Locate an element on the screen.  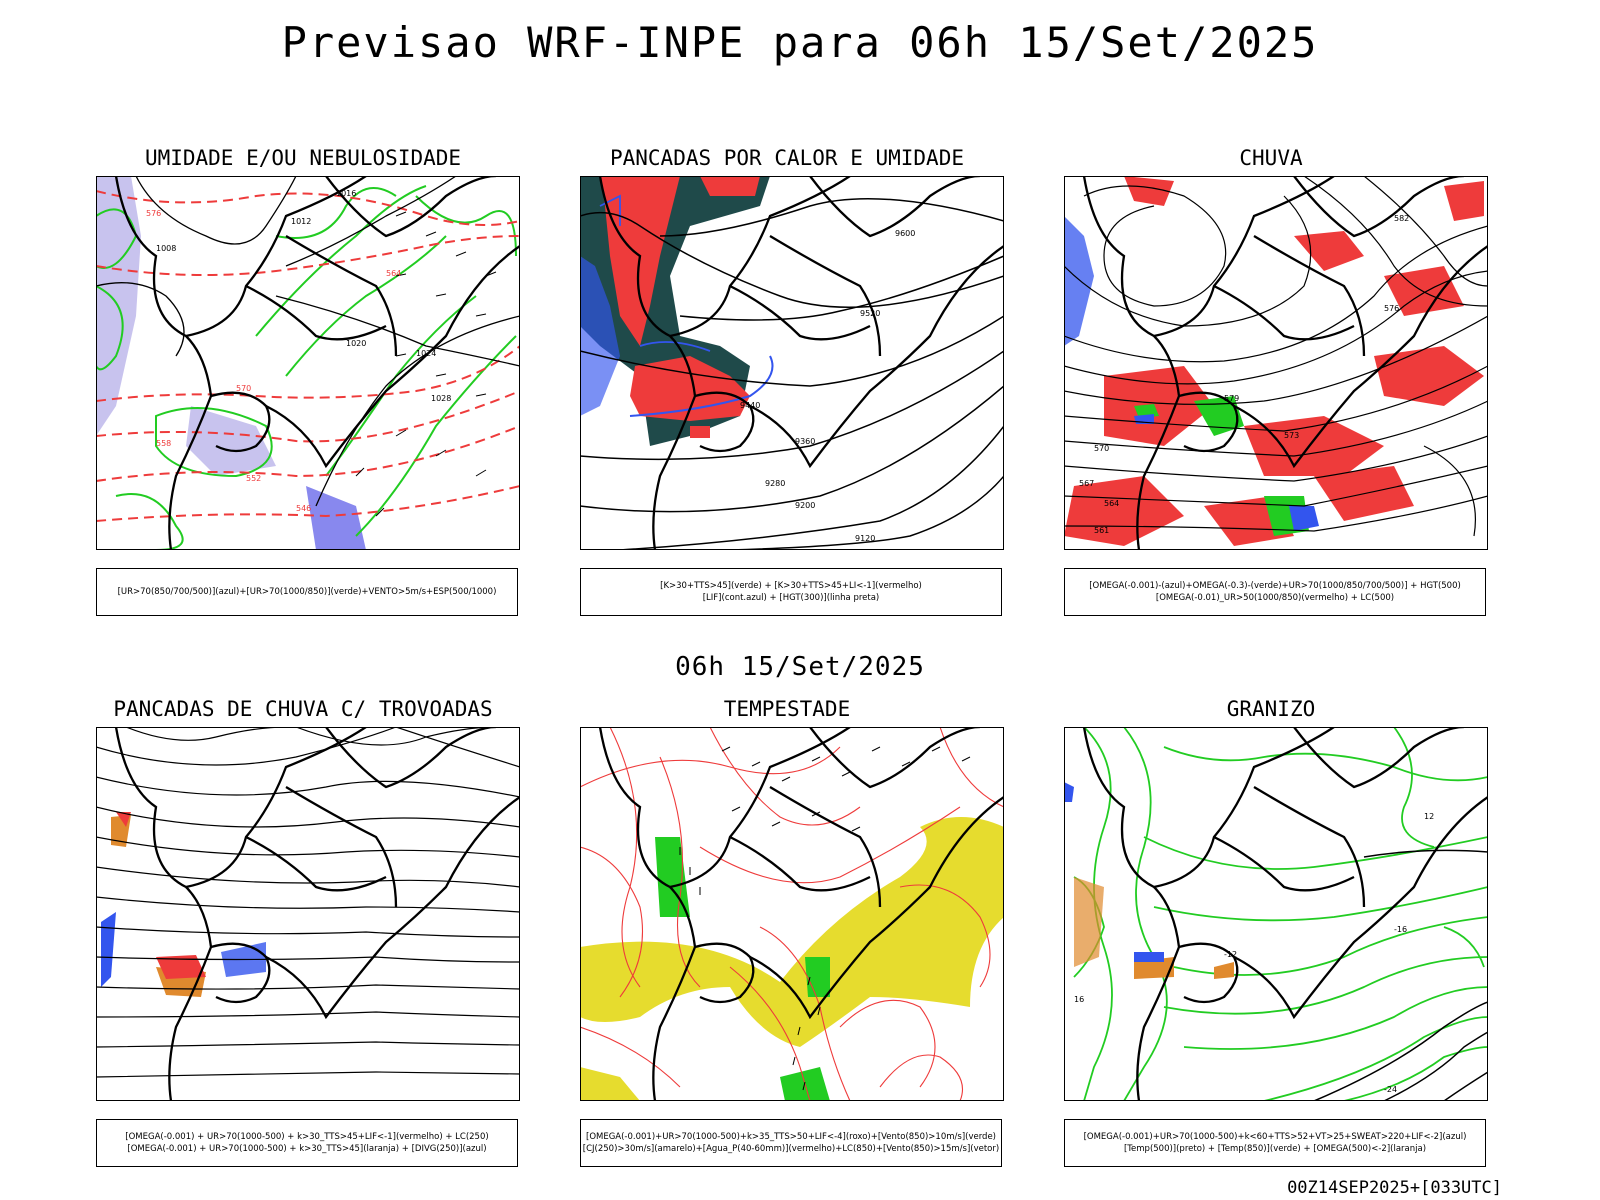
height-label: 579 is located at coordinates (1231, 398).